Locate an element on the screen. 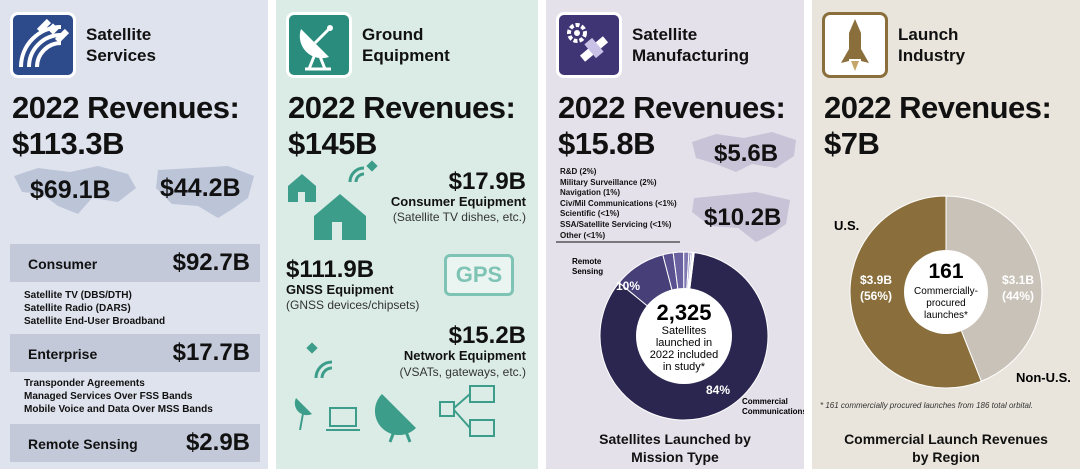 The image size is (1080, 469). legend-rd: R&D (2%) is located at coordinates (578, 171).